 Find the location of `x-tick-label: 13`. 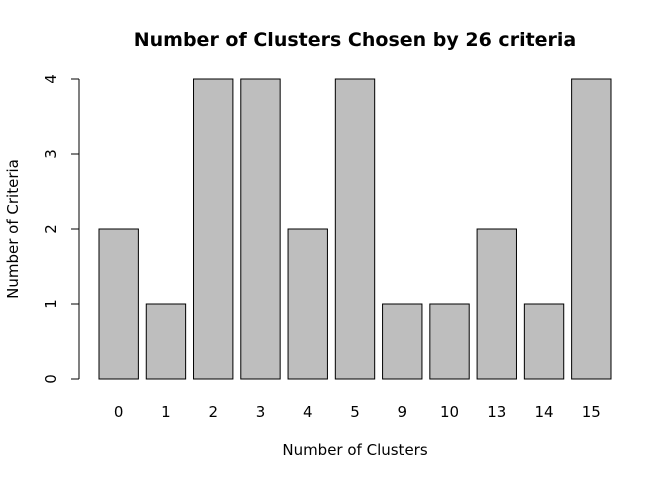

x-tick-label: 13 is located at coordinates (496, 412).